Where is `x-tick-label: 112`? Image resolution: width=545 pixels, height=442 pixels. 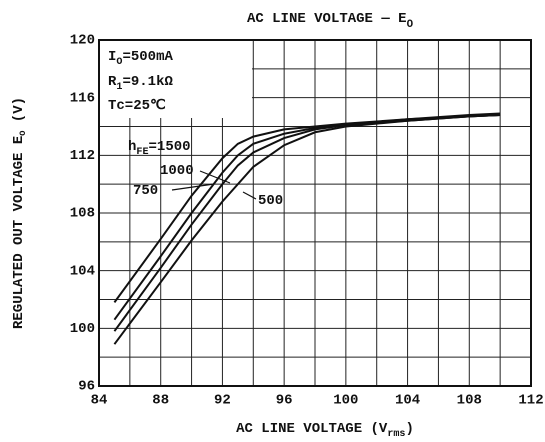 x-tick-label: 112 is located at coordinates (530, 401).